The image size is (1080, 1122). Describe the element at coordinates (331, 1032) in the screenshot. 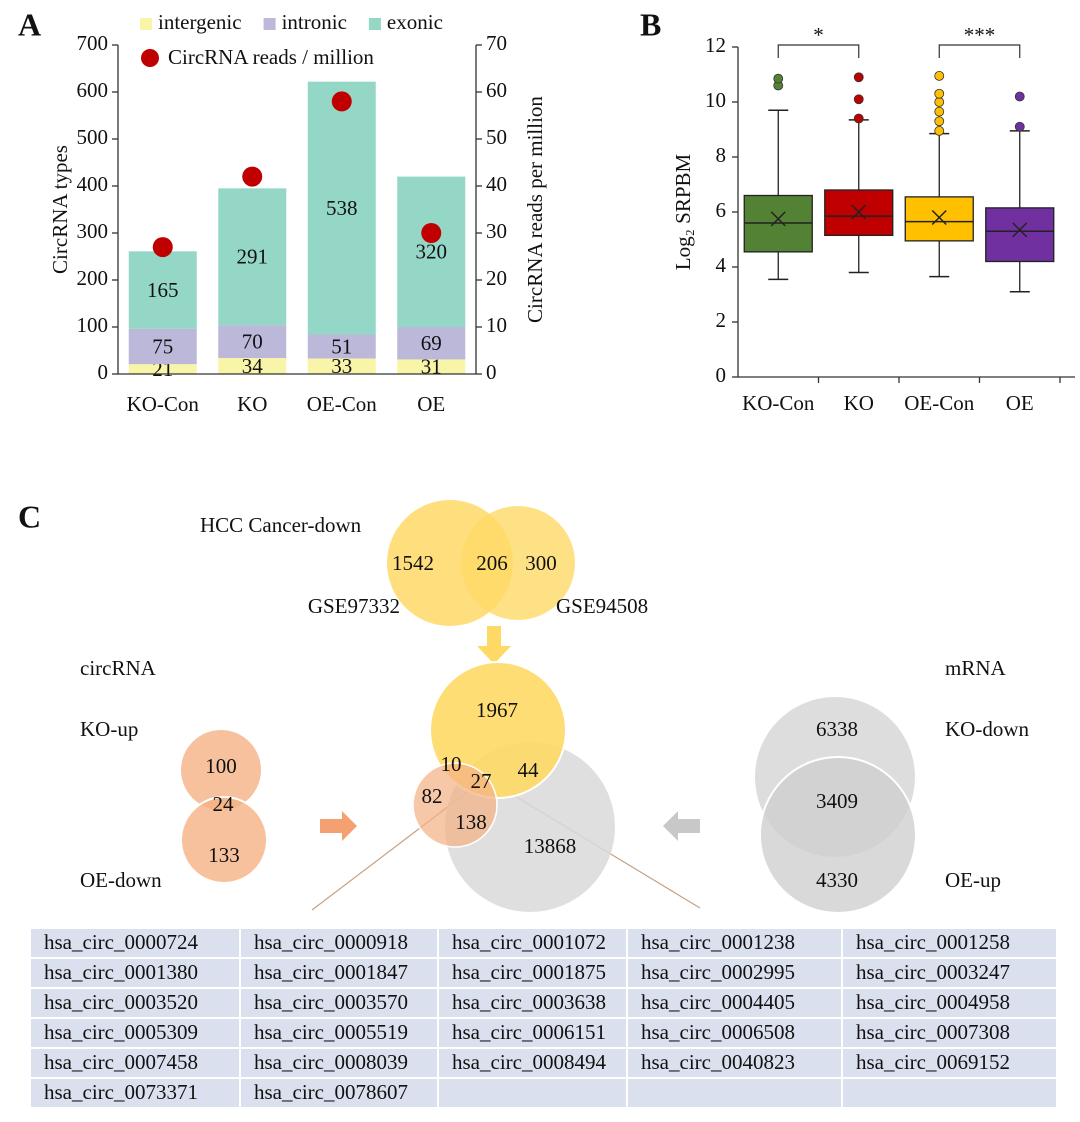

I see `cell-text: hsa_circ_0005519` at that location.